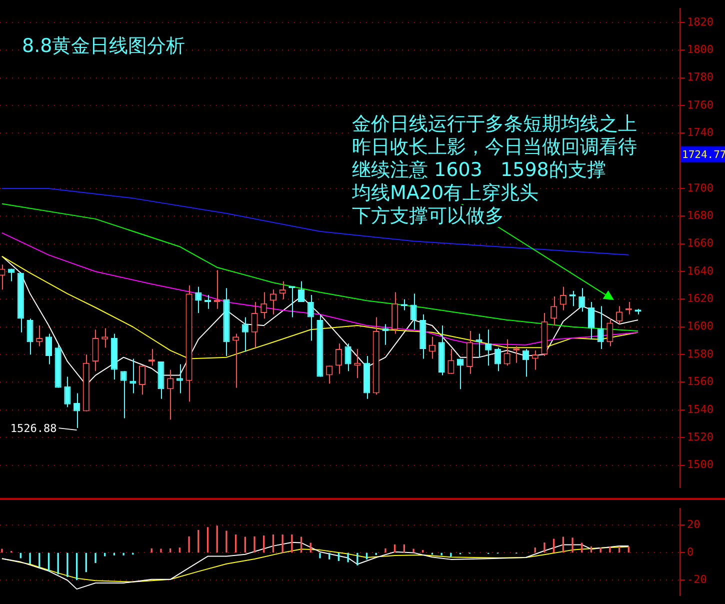 The width and height of the screenshot is (725, 604). What do you see at coordinates (700, 243) in the screenshot?
I see `y-tick-label: 1660` at bounding box center [700, 243].